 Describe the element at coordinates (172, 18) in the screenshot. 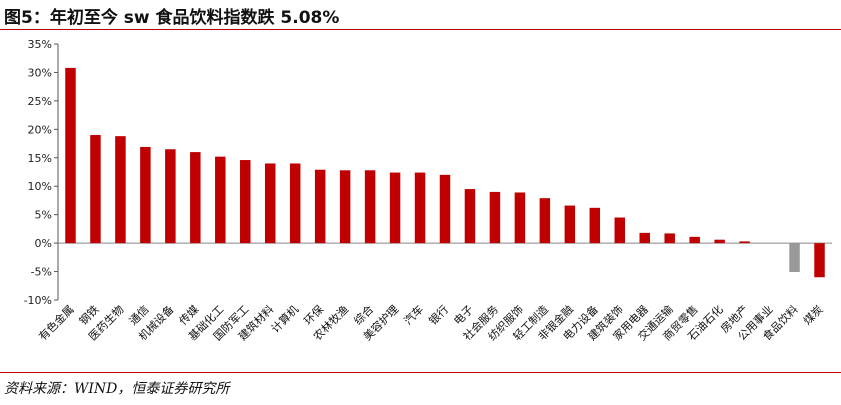

I see `figure-title: 图5：年初至今 sw 食品饮料指数跌 5.08%` at that location.